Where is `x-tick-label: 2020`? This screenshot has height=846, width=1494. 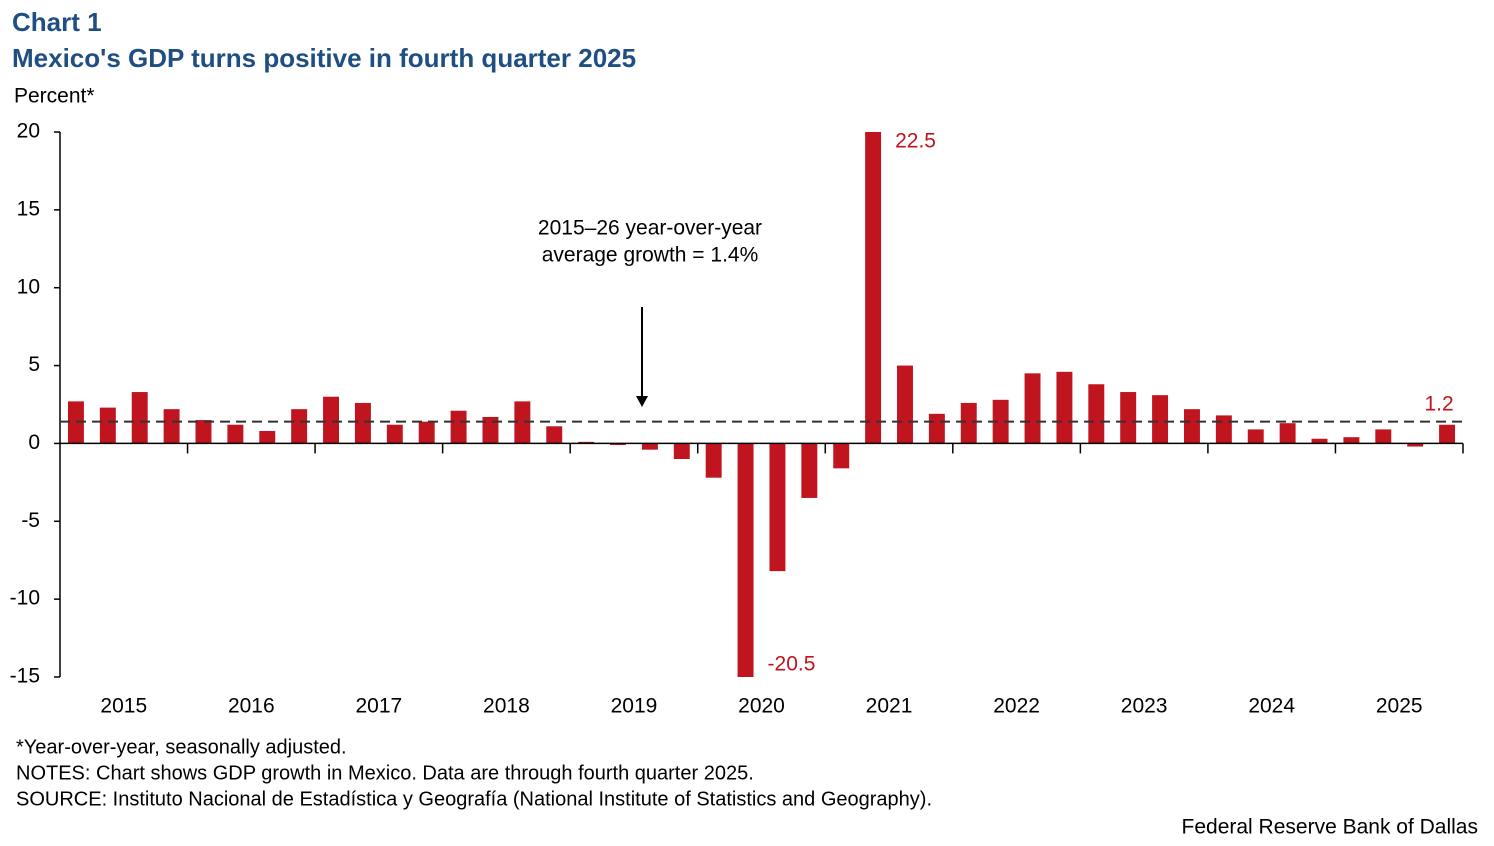 x-tick-label: 2020 is located at coordinates (761, 706).